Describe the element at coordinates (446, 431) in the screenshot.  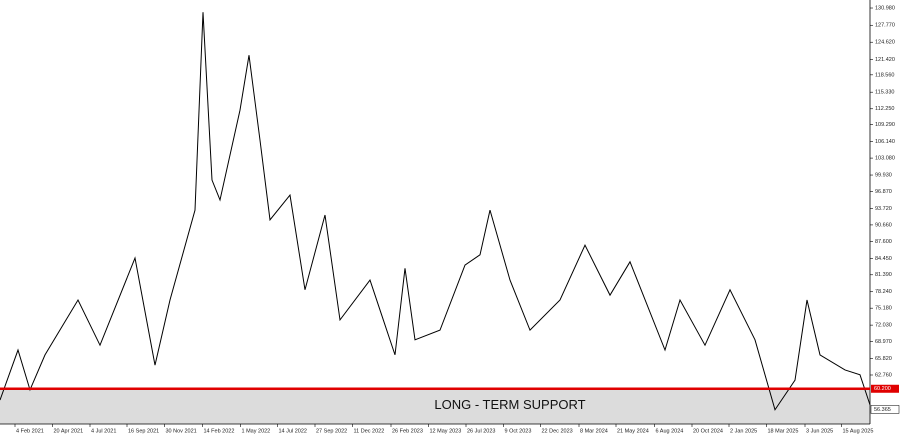
I see `x-tick-label: 12 May 2023` at that location.